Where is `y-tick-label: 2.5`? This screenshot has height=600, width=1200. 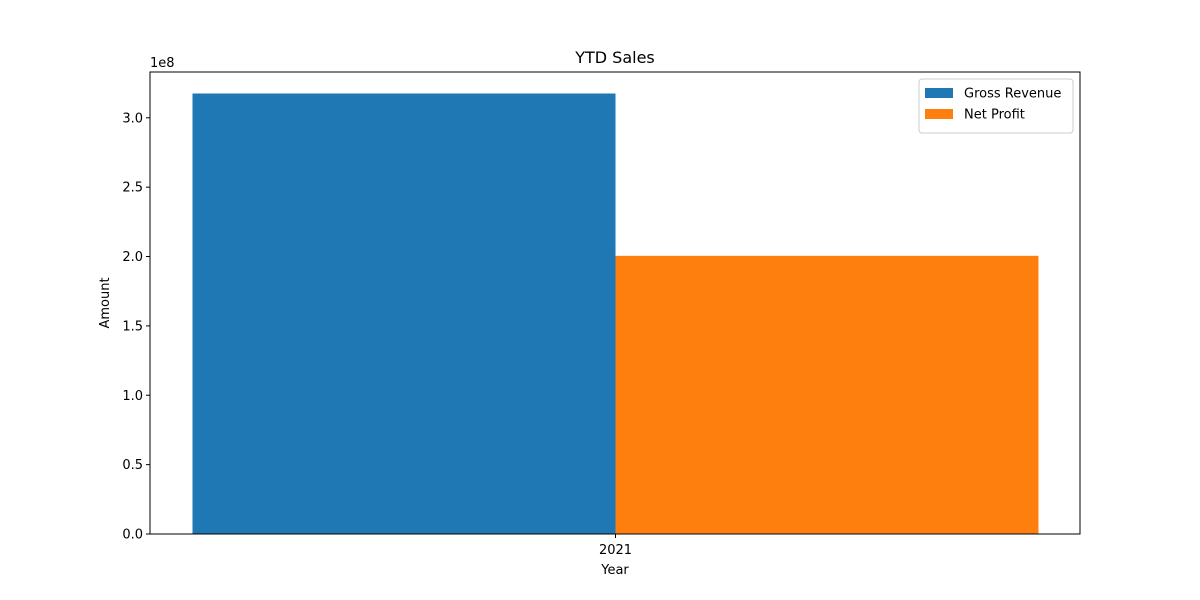
y-tick-label: 2.5 is located at coordinates (132, 188).